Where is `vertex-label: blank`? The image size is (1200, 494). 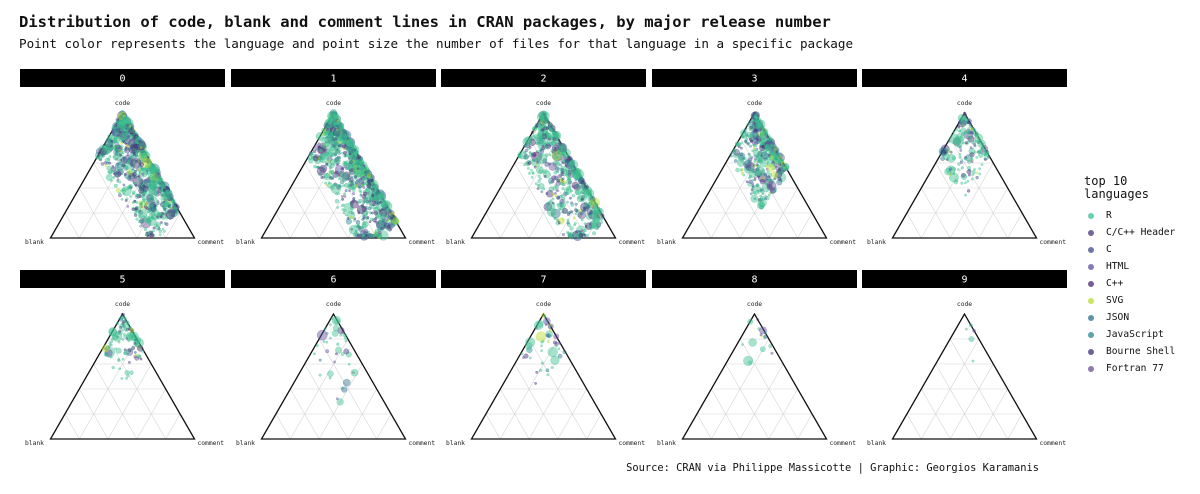 vertex-label: blank is located at coordinates (245, 242).